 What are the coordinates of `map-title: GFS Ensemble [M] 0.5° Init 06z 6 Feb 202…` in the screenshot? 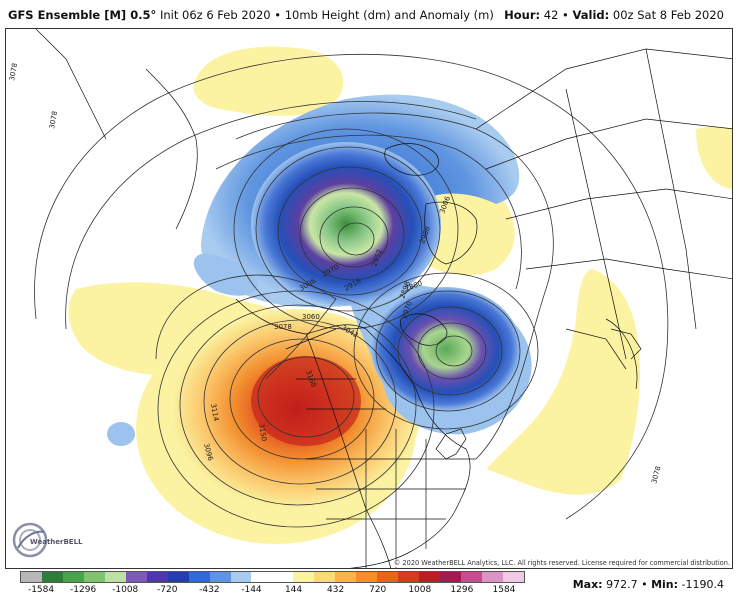 It's located at (251, 15).